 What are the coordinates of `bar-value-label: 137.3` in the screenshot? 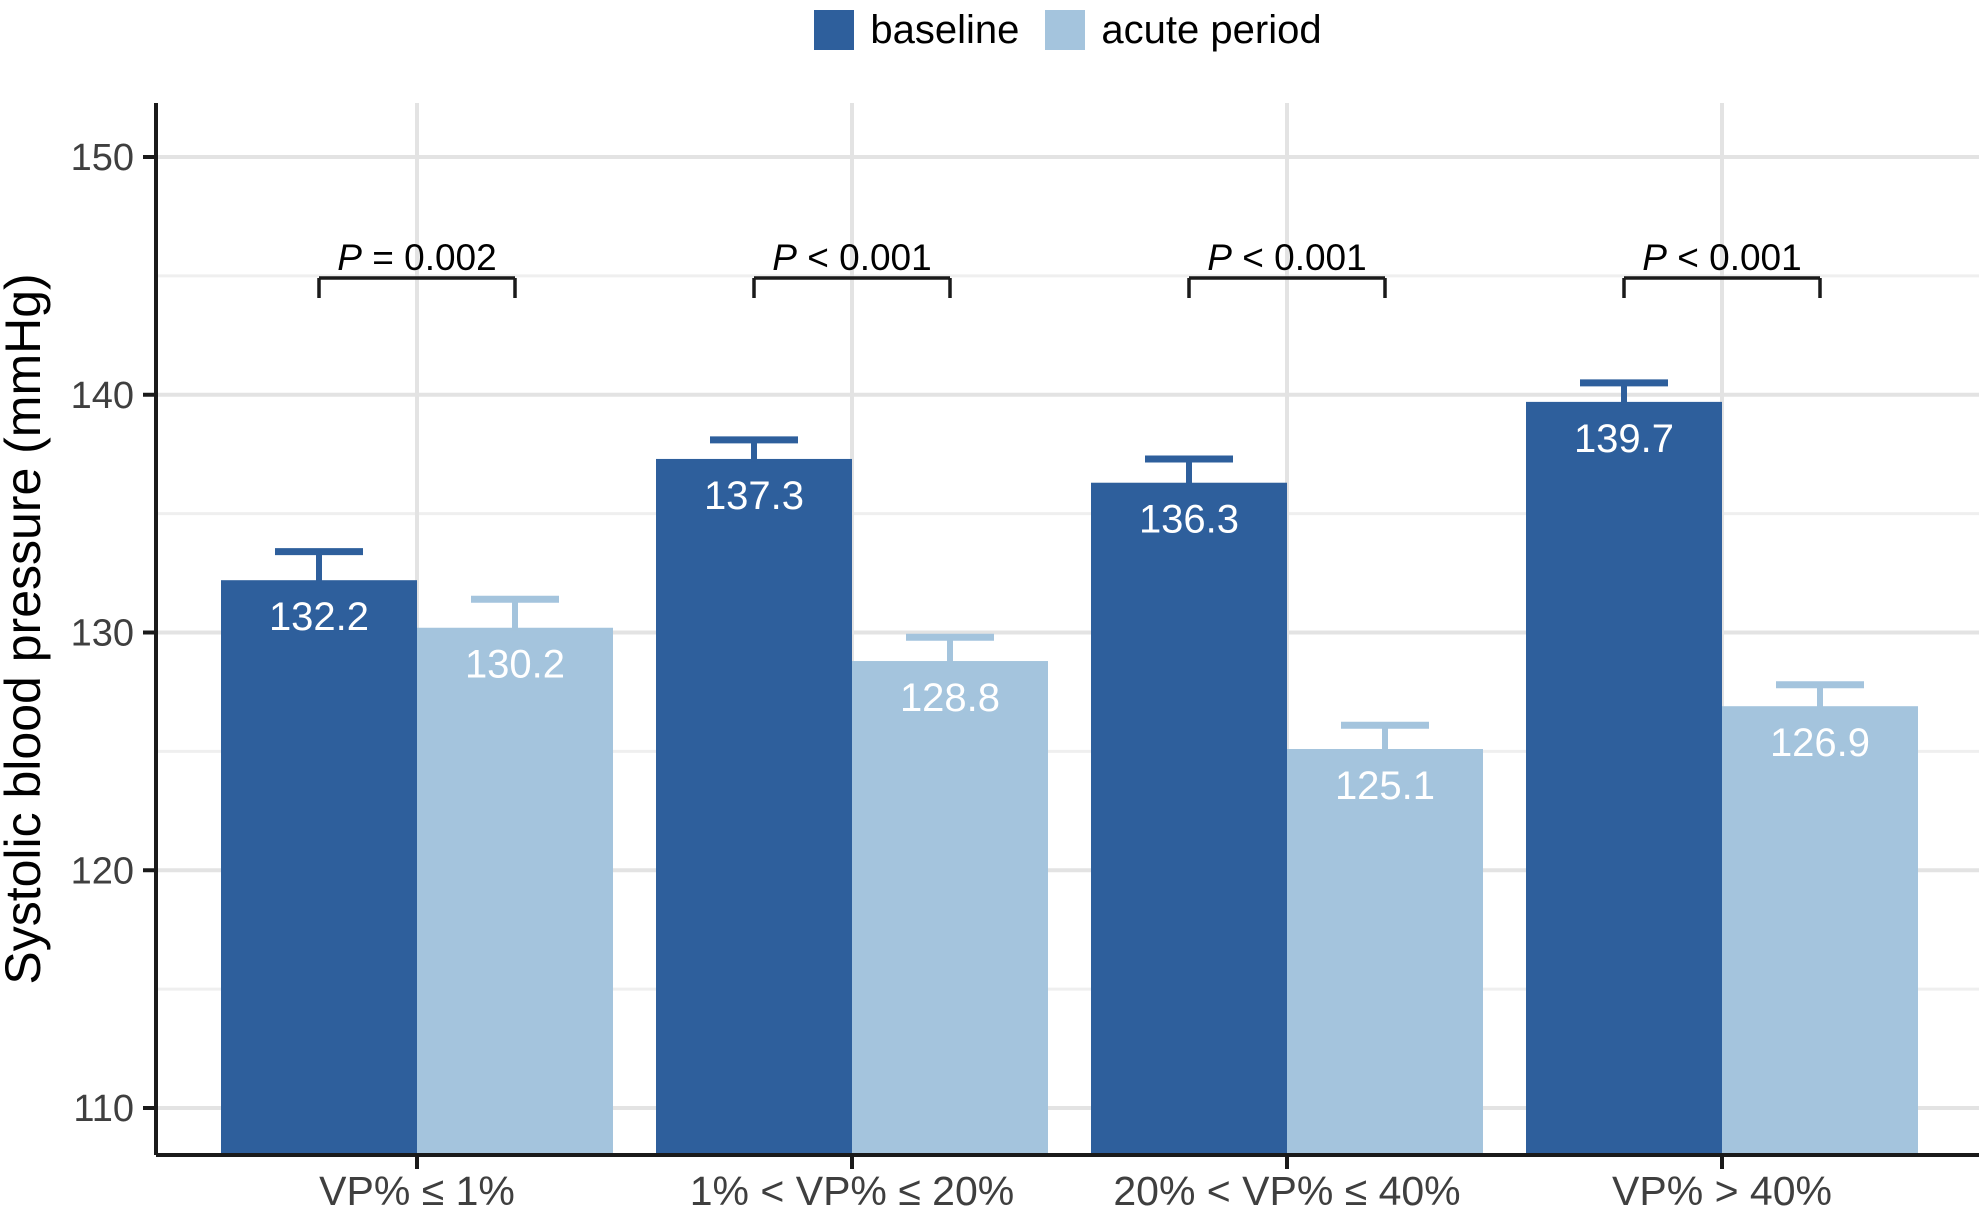 It's located at (754, 496).